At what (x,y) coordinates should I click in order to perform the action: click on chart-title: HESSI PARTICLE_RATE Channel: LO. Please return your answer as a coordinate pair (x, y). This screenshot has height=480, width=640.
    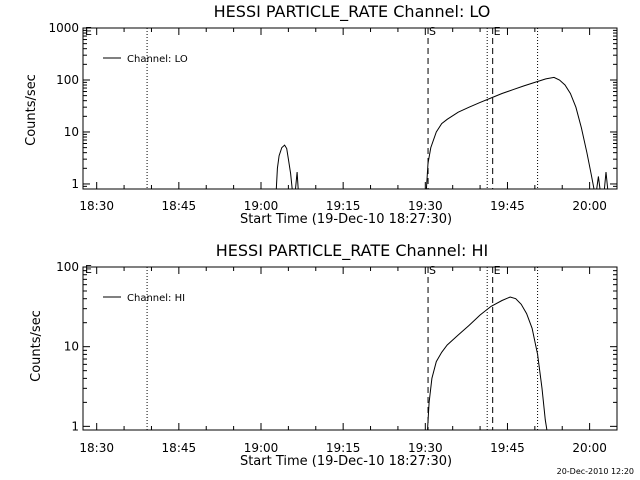
    Looking at the image, I should click on (352, 12).